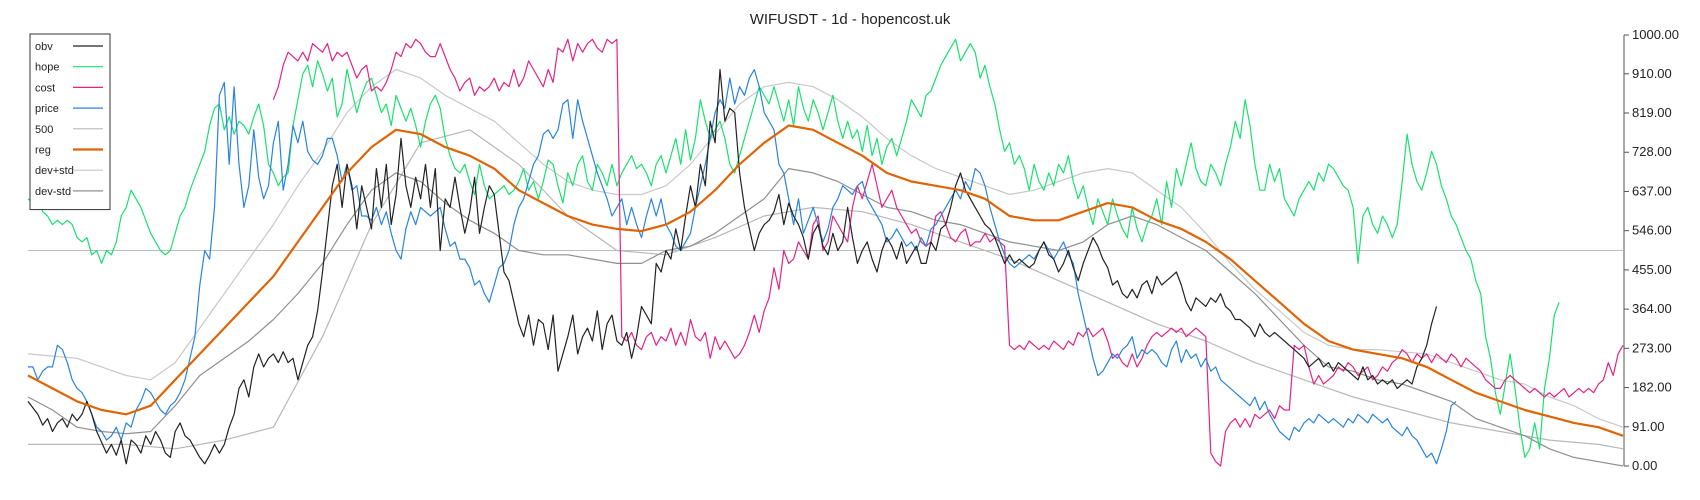 This screenshot has width=1700, height=500. Describe the element at coordinates (1652, 73) in the screenshot. I see `y-tick-label: 910.00` at that location.